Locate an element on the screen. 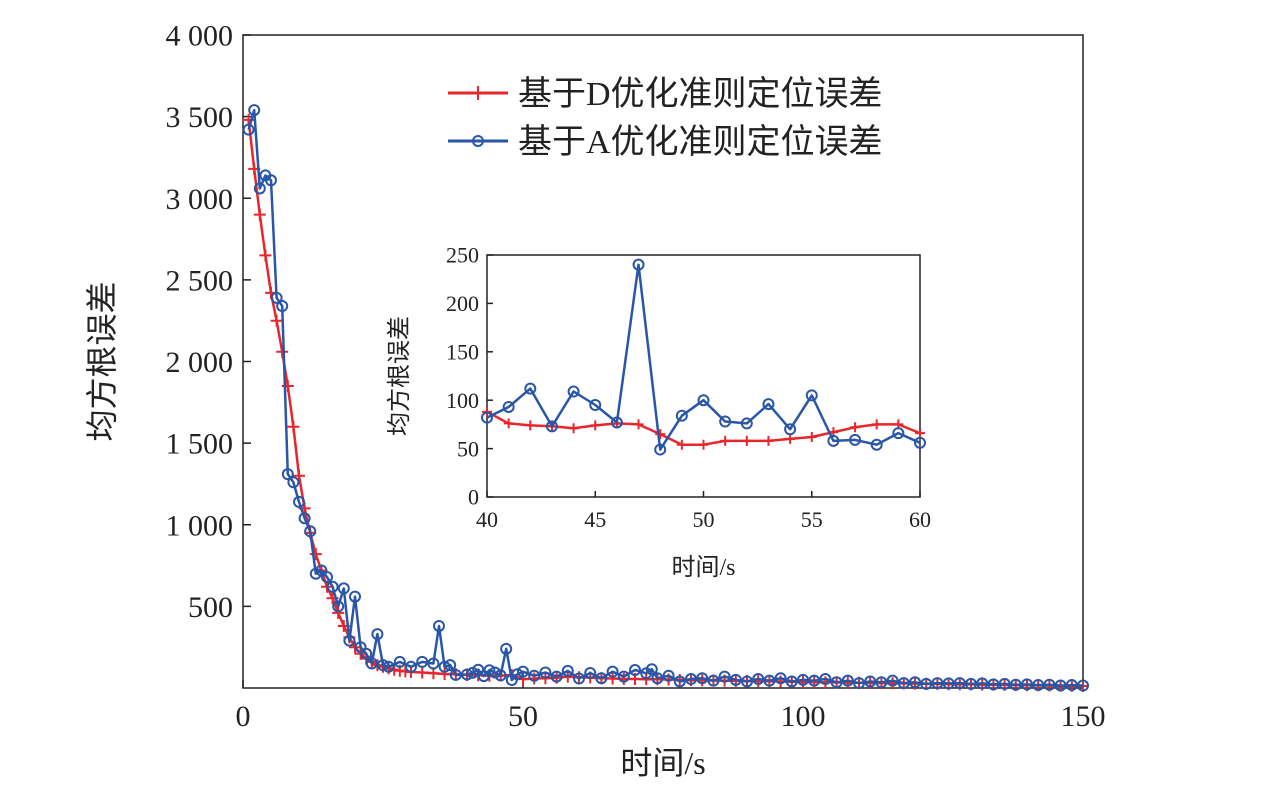 The width and height of the screenshot is (1276, 786). y-tick-label: 150 is located at coordinates (462, 352).